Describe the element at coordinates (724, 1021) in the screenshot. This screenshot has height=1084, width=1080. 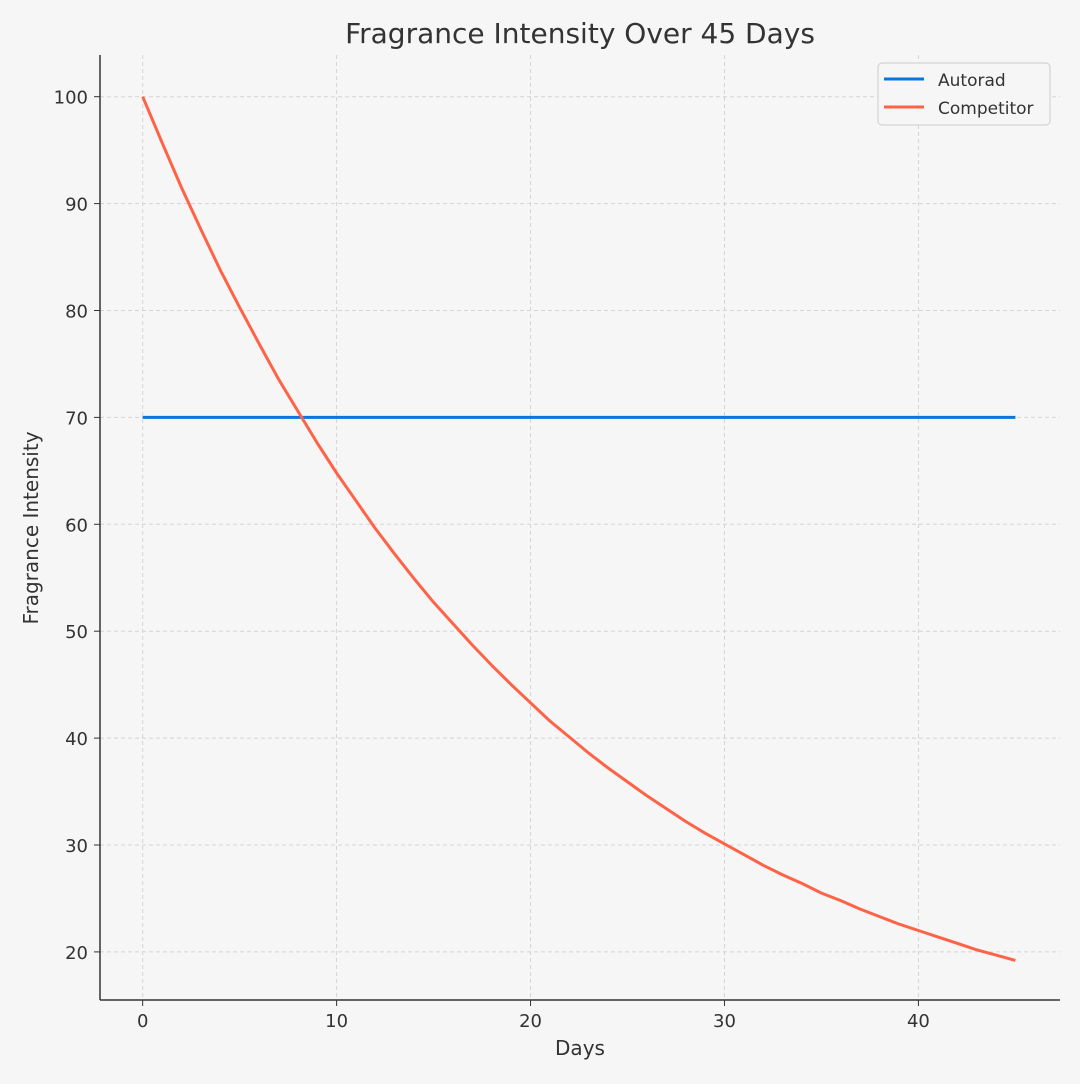
I see `x-tick-label: 30` at that location.